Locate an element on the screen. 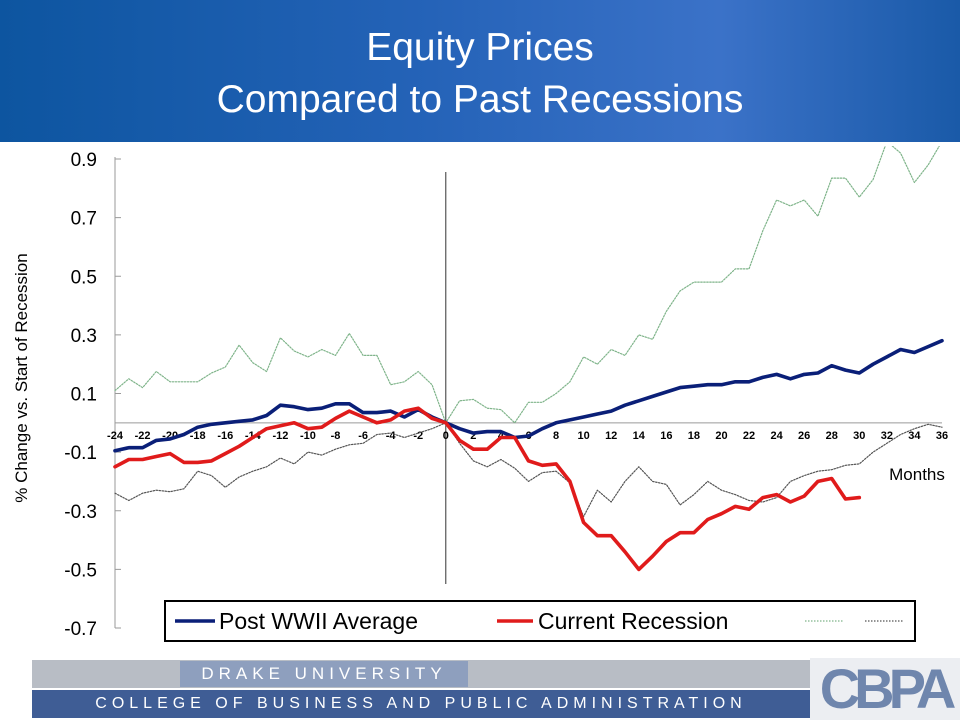  y-tick-label: 0.7 is located at coordinates (84, 219).